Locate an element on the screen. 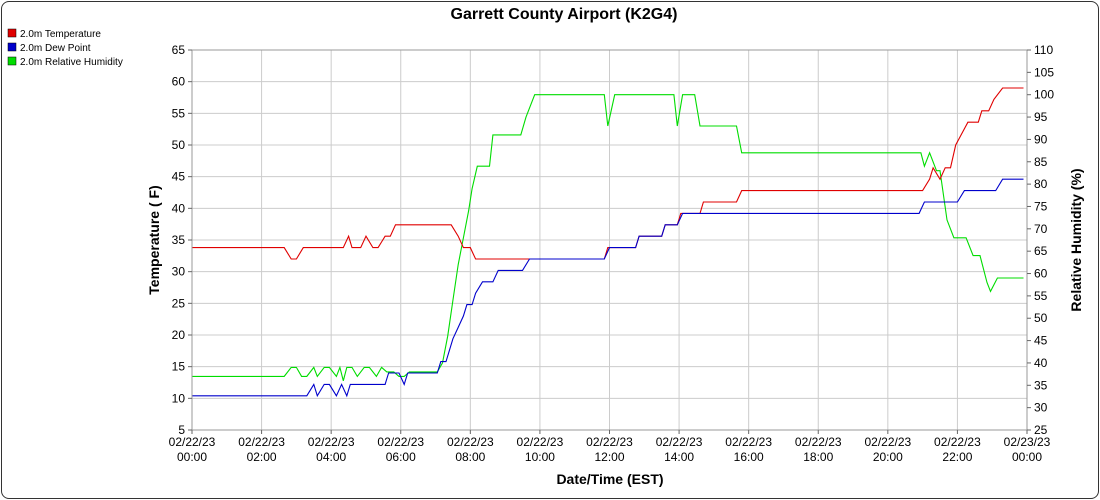  x-tick-time: 22:00 is located at coordinates (957, 457).